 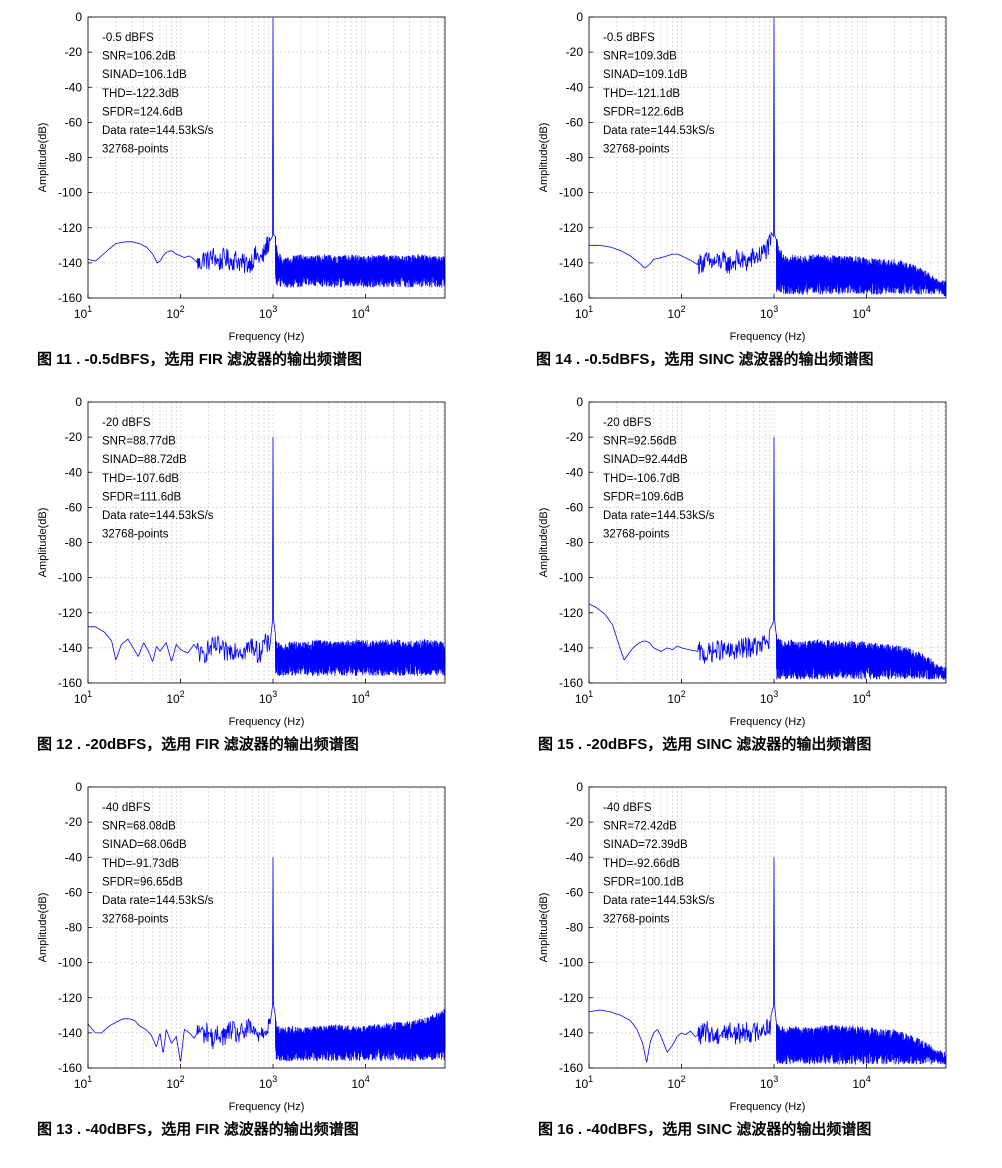 I want to click on annotation-text: SFDR=124.6dB, so click(x=142, y=112).